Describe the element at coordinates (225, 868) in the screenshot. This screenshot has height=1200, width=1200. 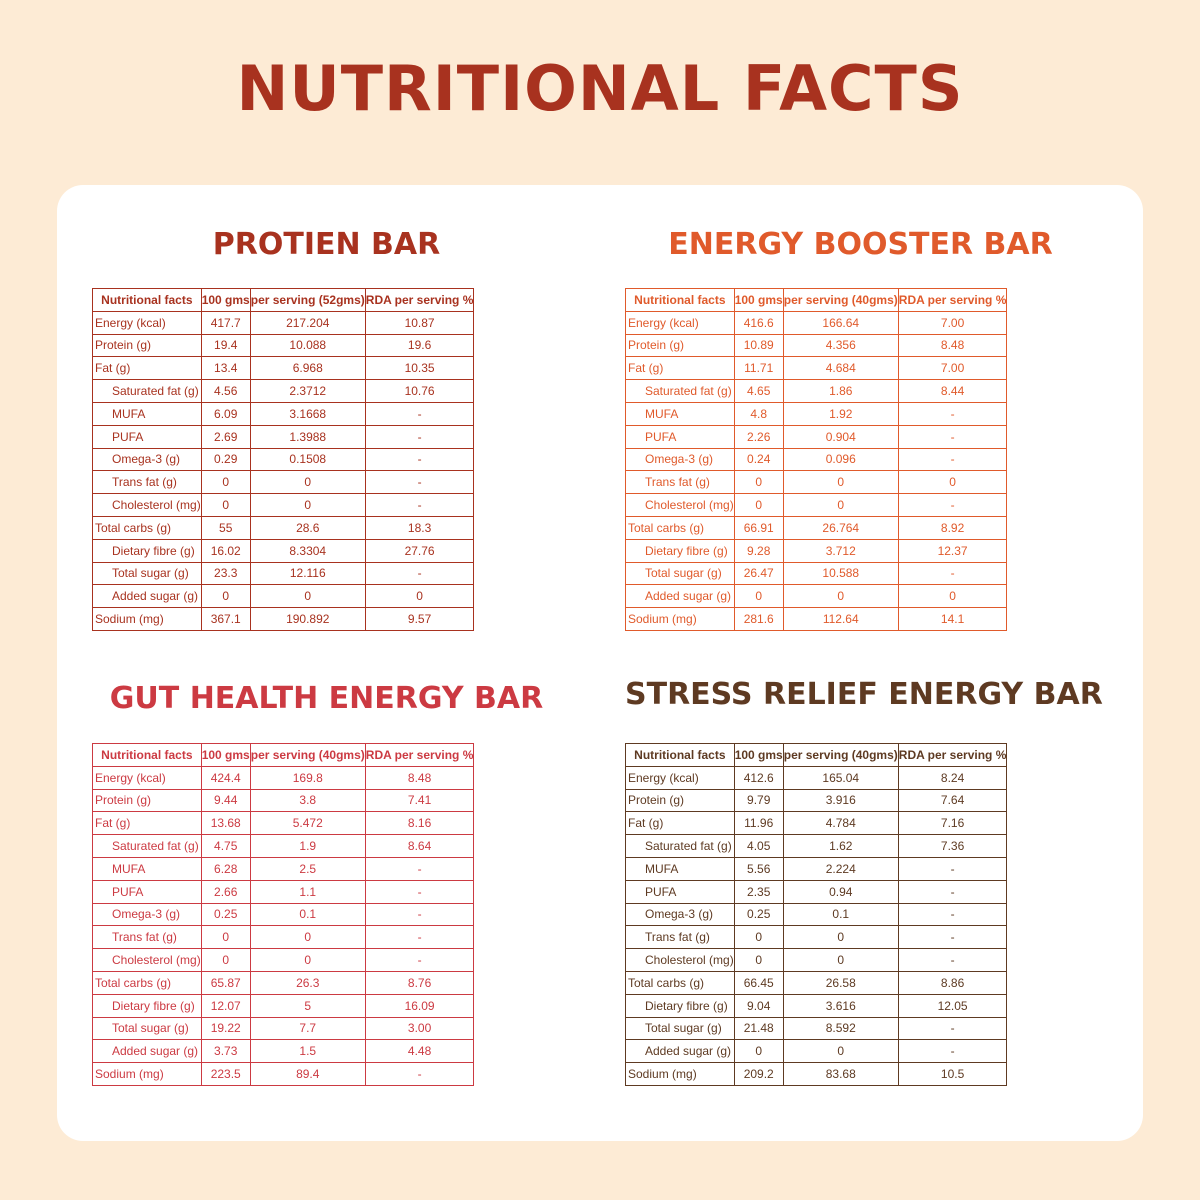
I see `value-100g: 6.28` at that location.